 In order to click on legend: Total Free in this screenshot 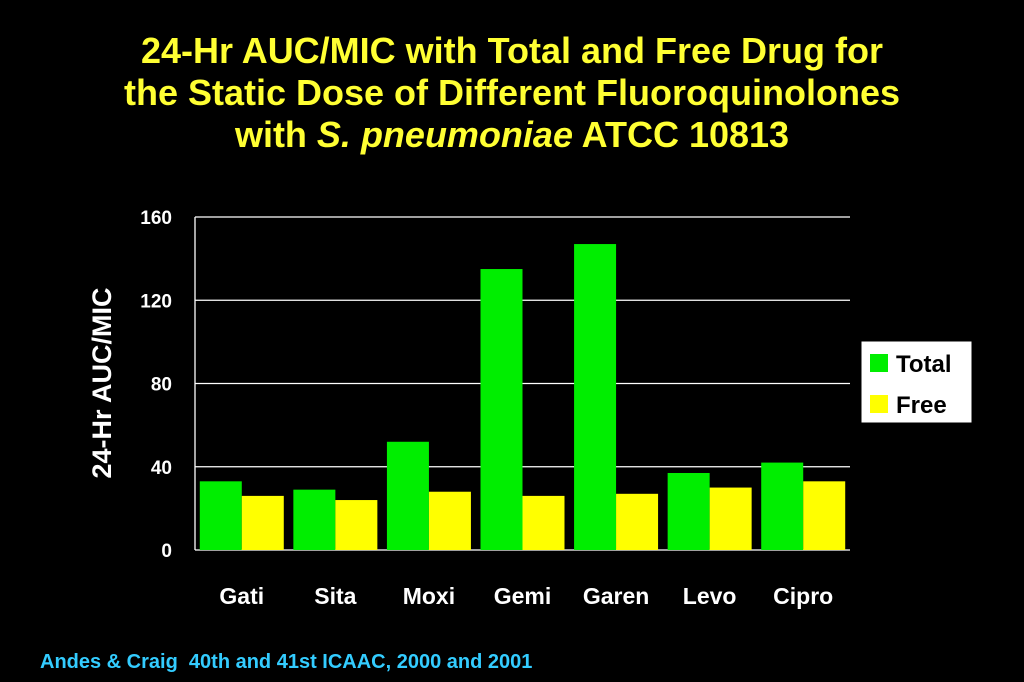, I will do `click(916, 382)`.